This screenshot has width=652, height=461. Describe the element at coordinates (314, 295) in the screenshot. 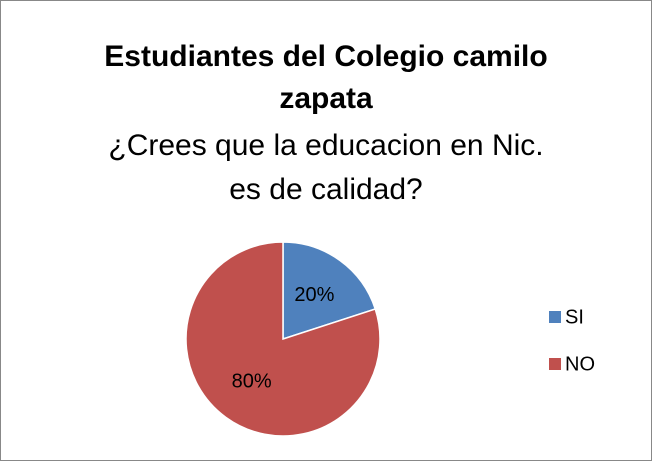

I see `data-label: 20%` at that location.